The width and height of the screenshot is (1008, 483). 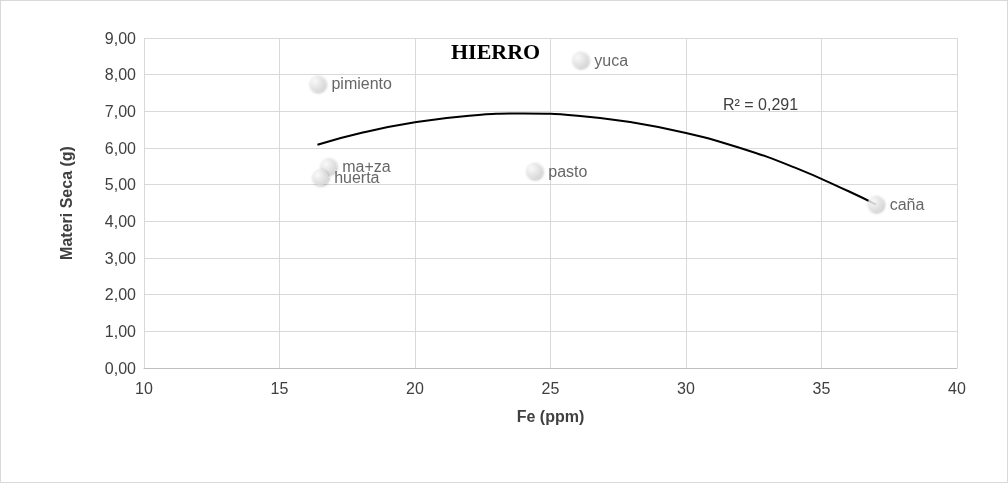 I want to click on y-tick-label: 4,00, so click(x=120, y=221).